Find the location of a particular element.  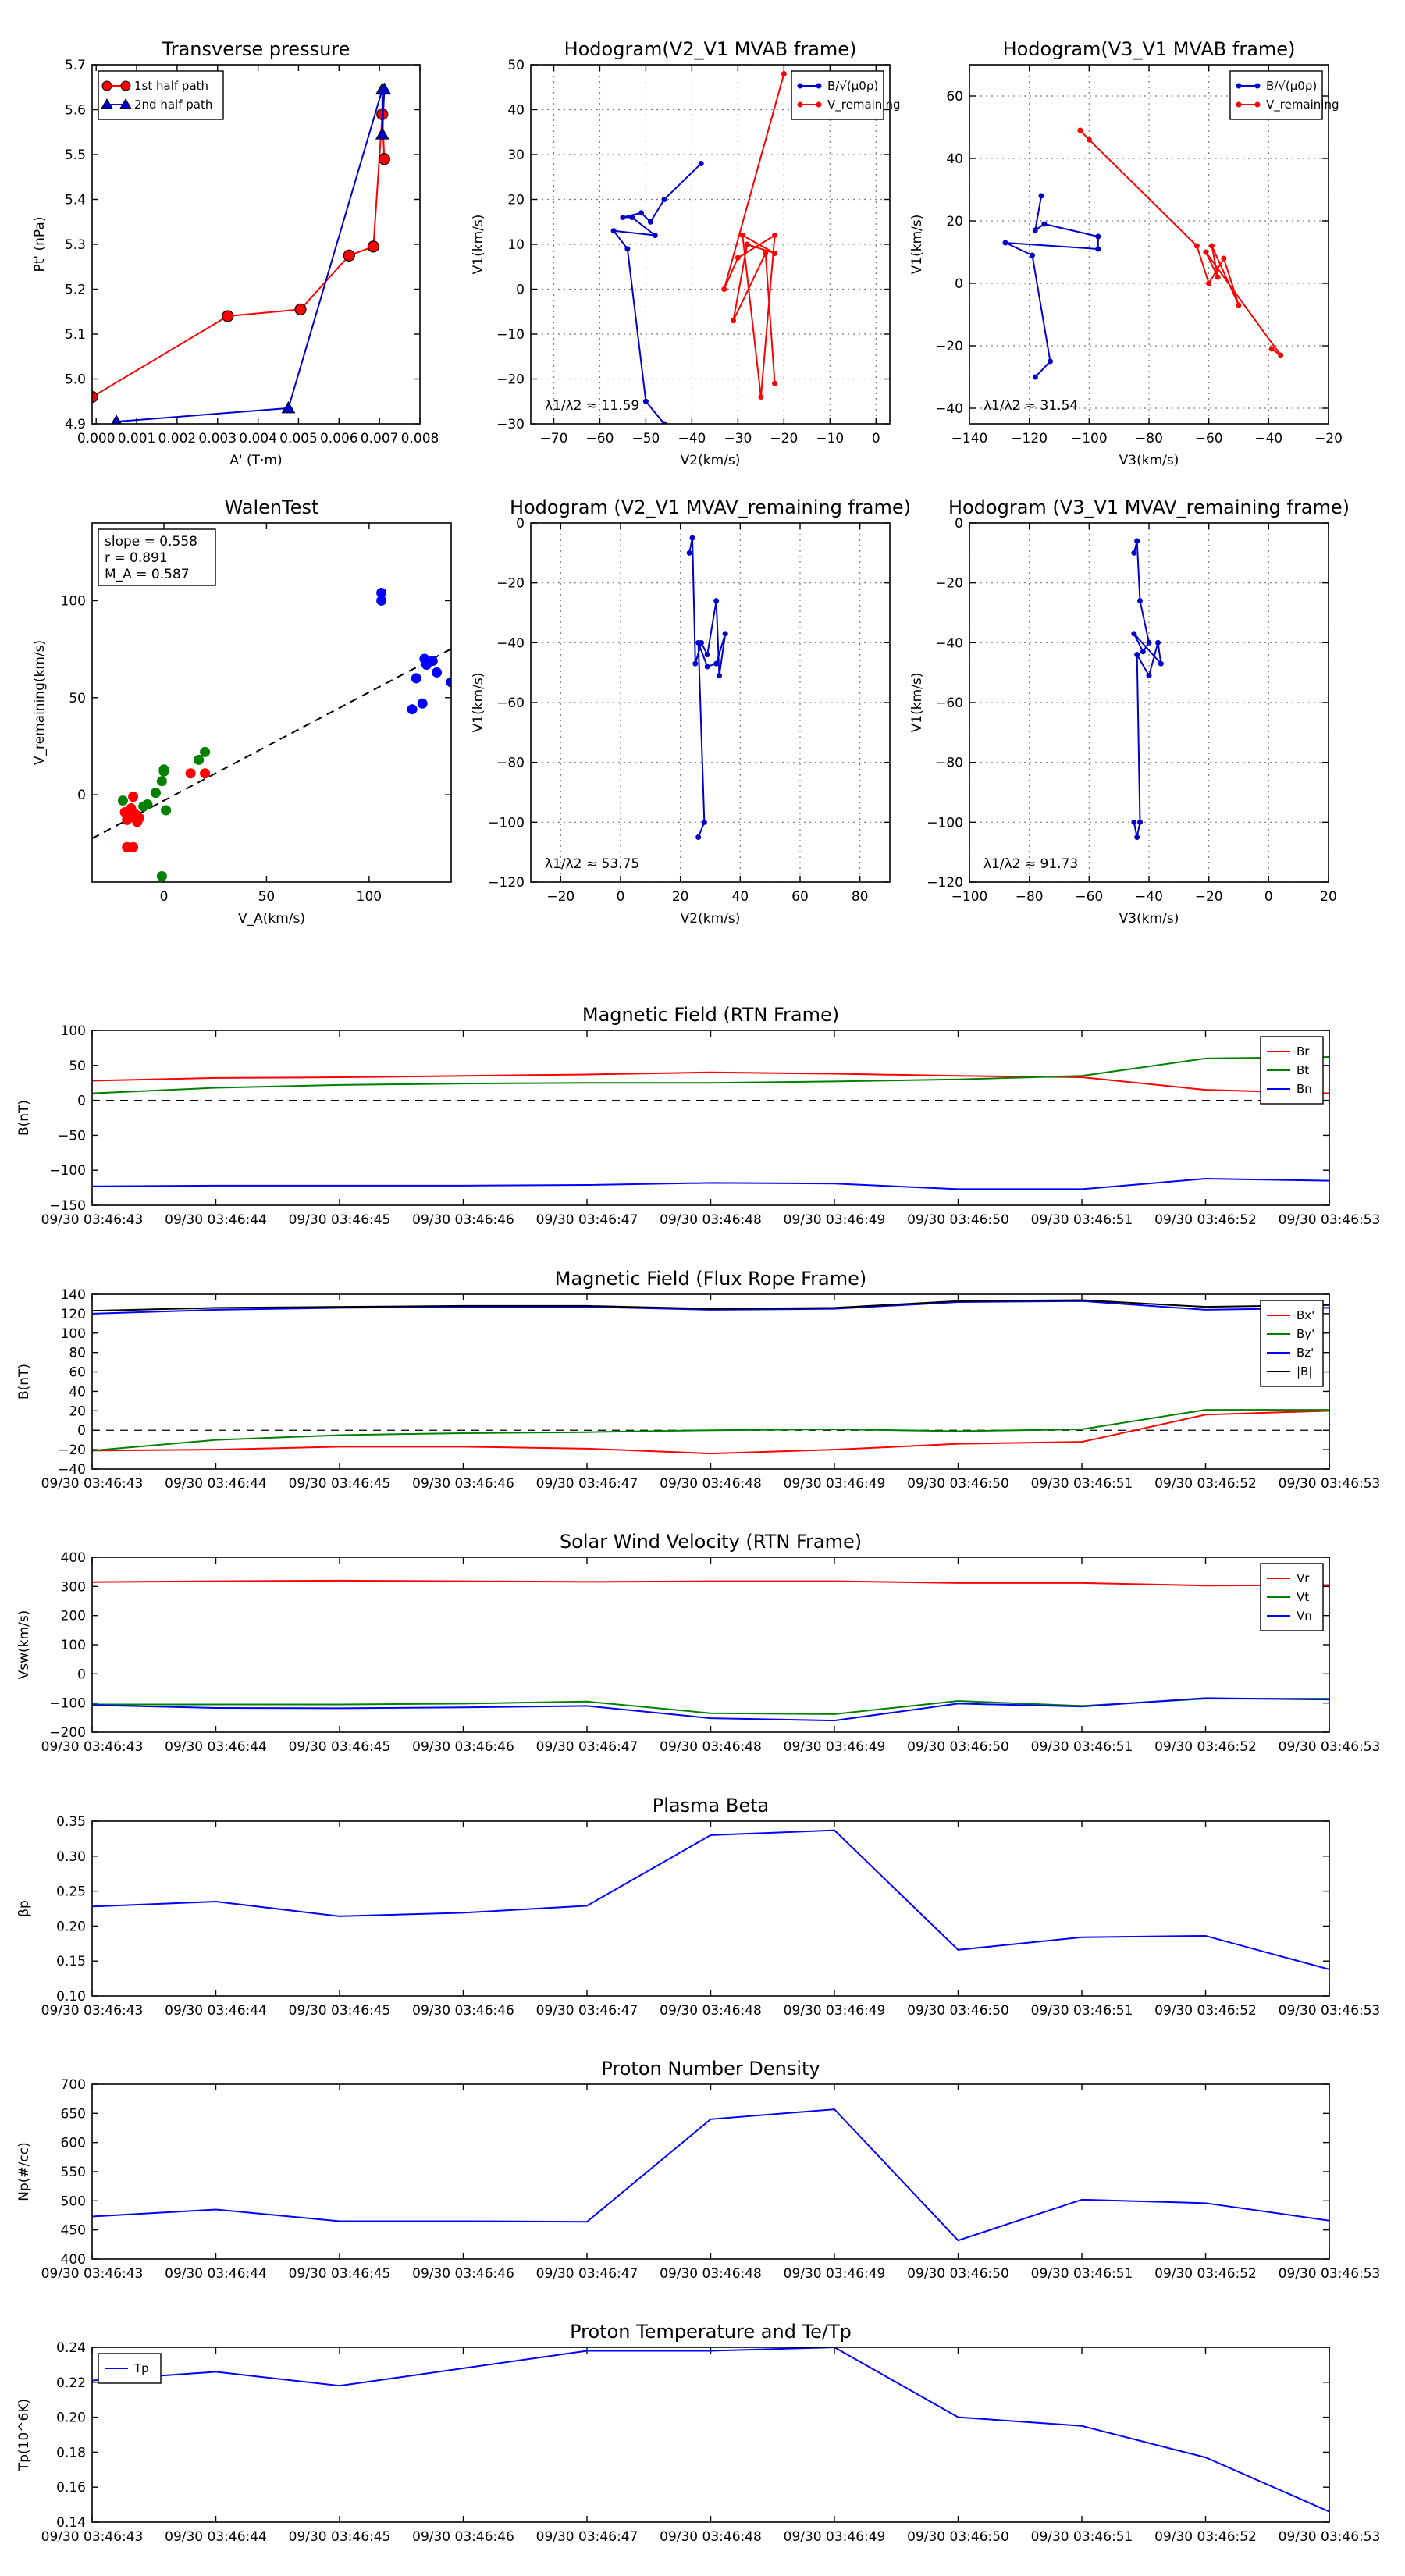

y-tick-label: 120 is located at coordinates (73, 1314).